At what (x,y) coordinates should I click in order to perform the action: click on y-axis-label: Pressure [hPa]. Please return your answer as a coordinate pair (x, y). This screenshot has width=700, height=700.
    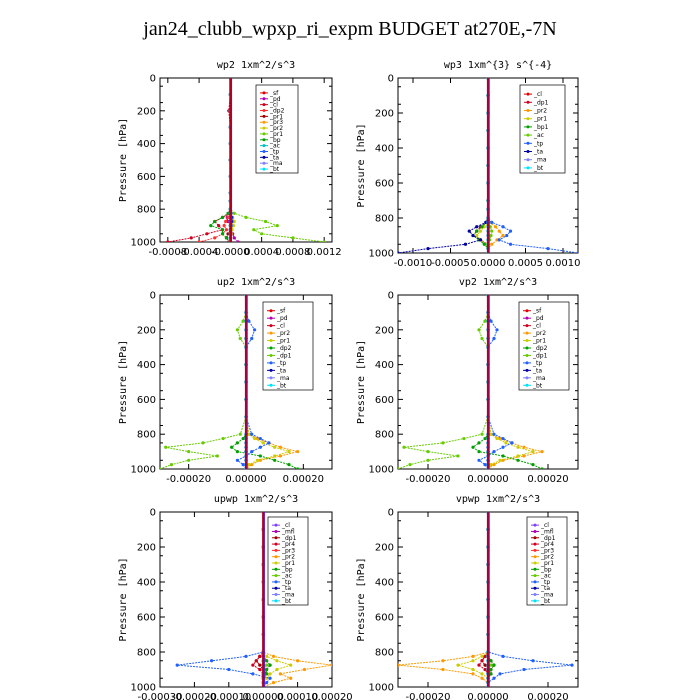
    Looking at the image, I should click on (123, 599).